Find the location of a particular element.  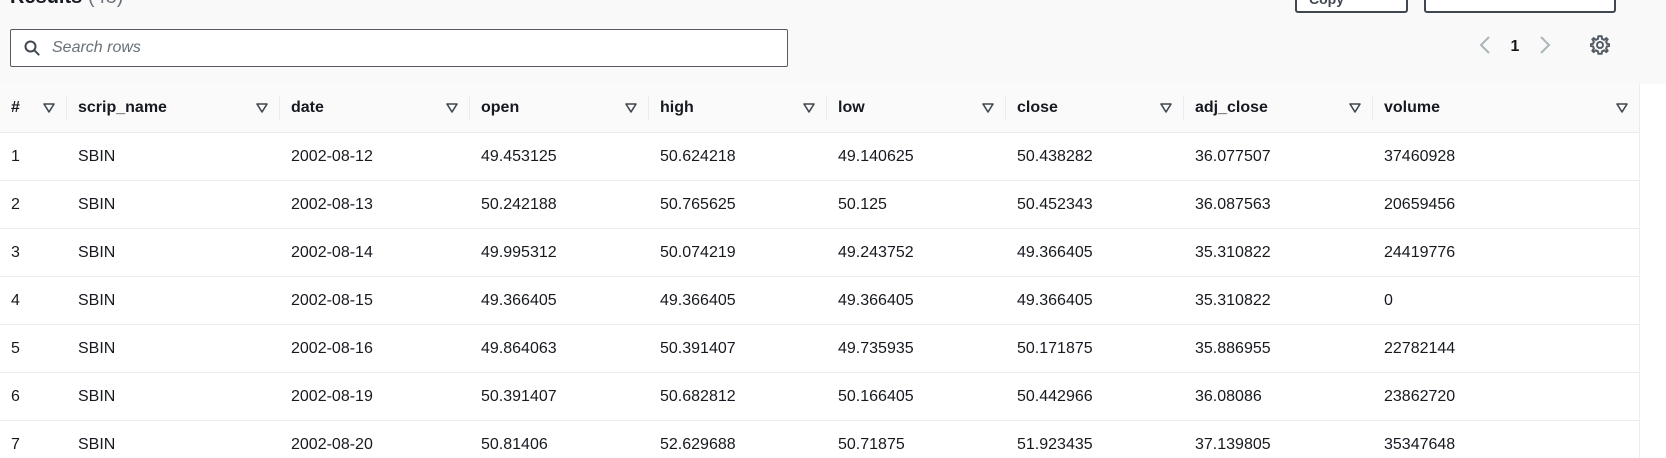

table-cell: 20659456 is located at coordinates (1506, 204).